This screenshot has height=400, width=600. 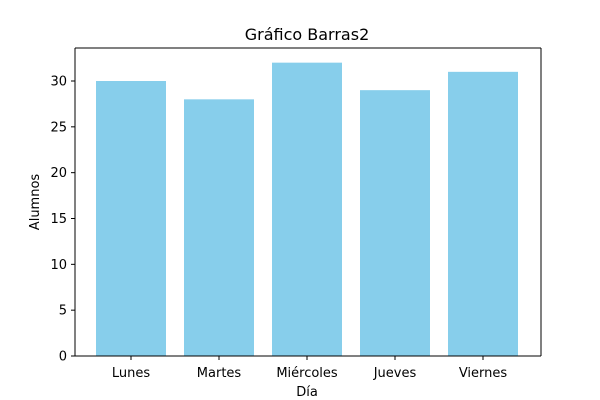 I want to click on bar-miércoles, so click(x=307, y=209).